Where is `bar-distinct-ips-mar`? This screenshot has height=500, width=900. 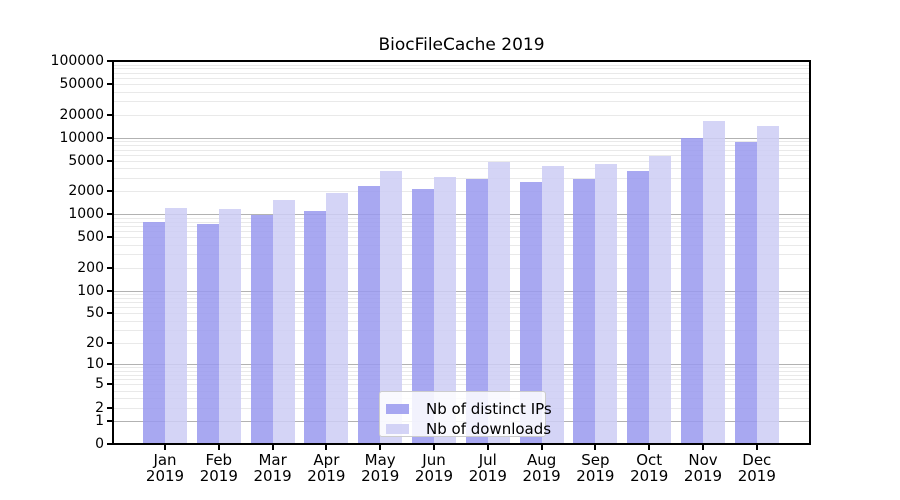 bar-distinct-ips-mar is located at coordinates (261, 329).